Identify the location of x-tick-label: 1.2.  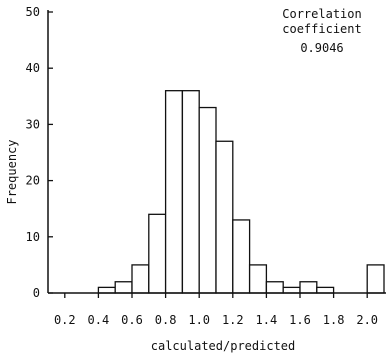
(233, 320).